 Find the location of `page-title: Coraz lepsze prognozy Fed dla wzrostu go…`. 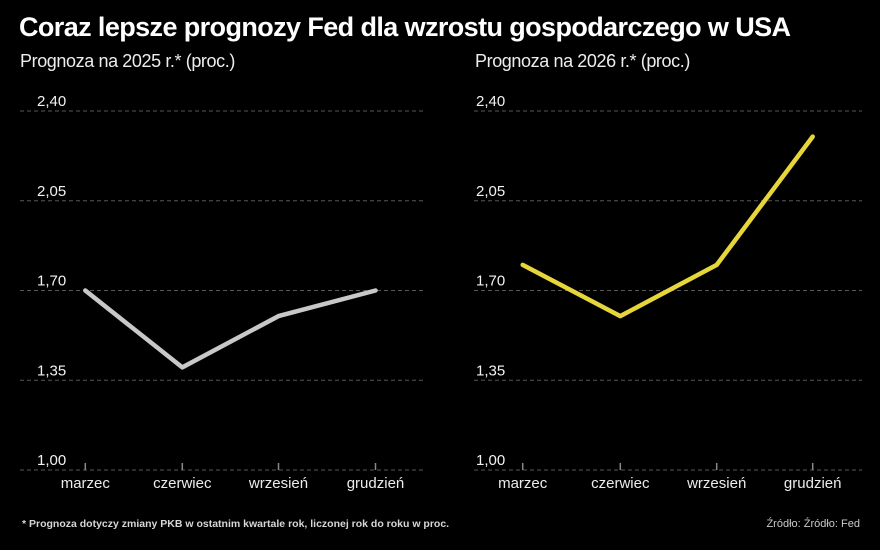

page-title: Coraz lepsze prognozy Fed dla wzrostu go… is located at coordinates (405, 27).